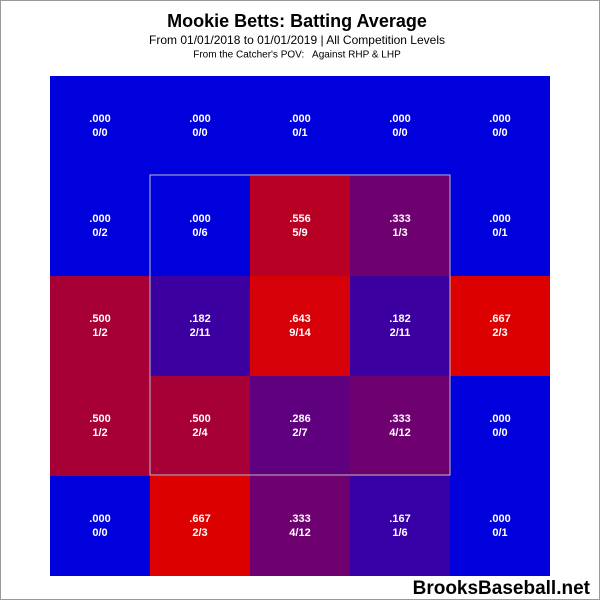 Image resolution: width=600 pixels, height=605 pixels. I want to click on cell-value: .167, so click(399, 519).